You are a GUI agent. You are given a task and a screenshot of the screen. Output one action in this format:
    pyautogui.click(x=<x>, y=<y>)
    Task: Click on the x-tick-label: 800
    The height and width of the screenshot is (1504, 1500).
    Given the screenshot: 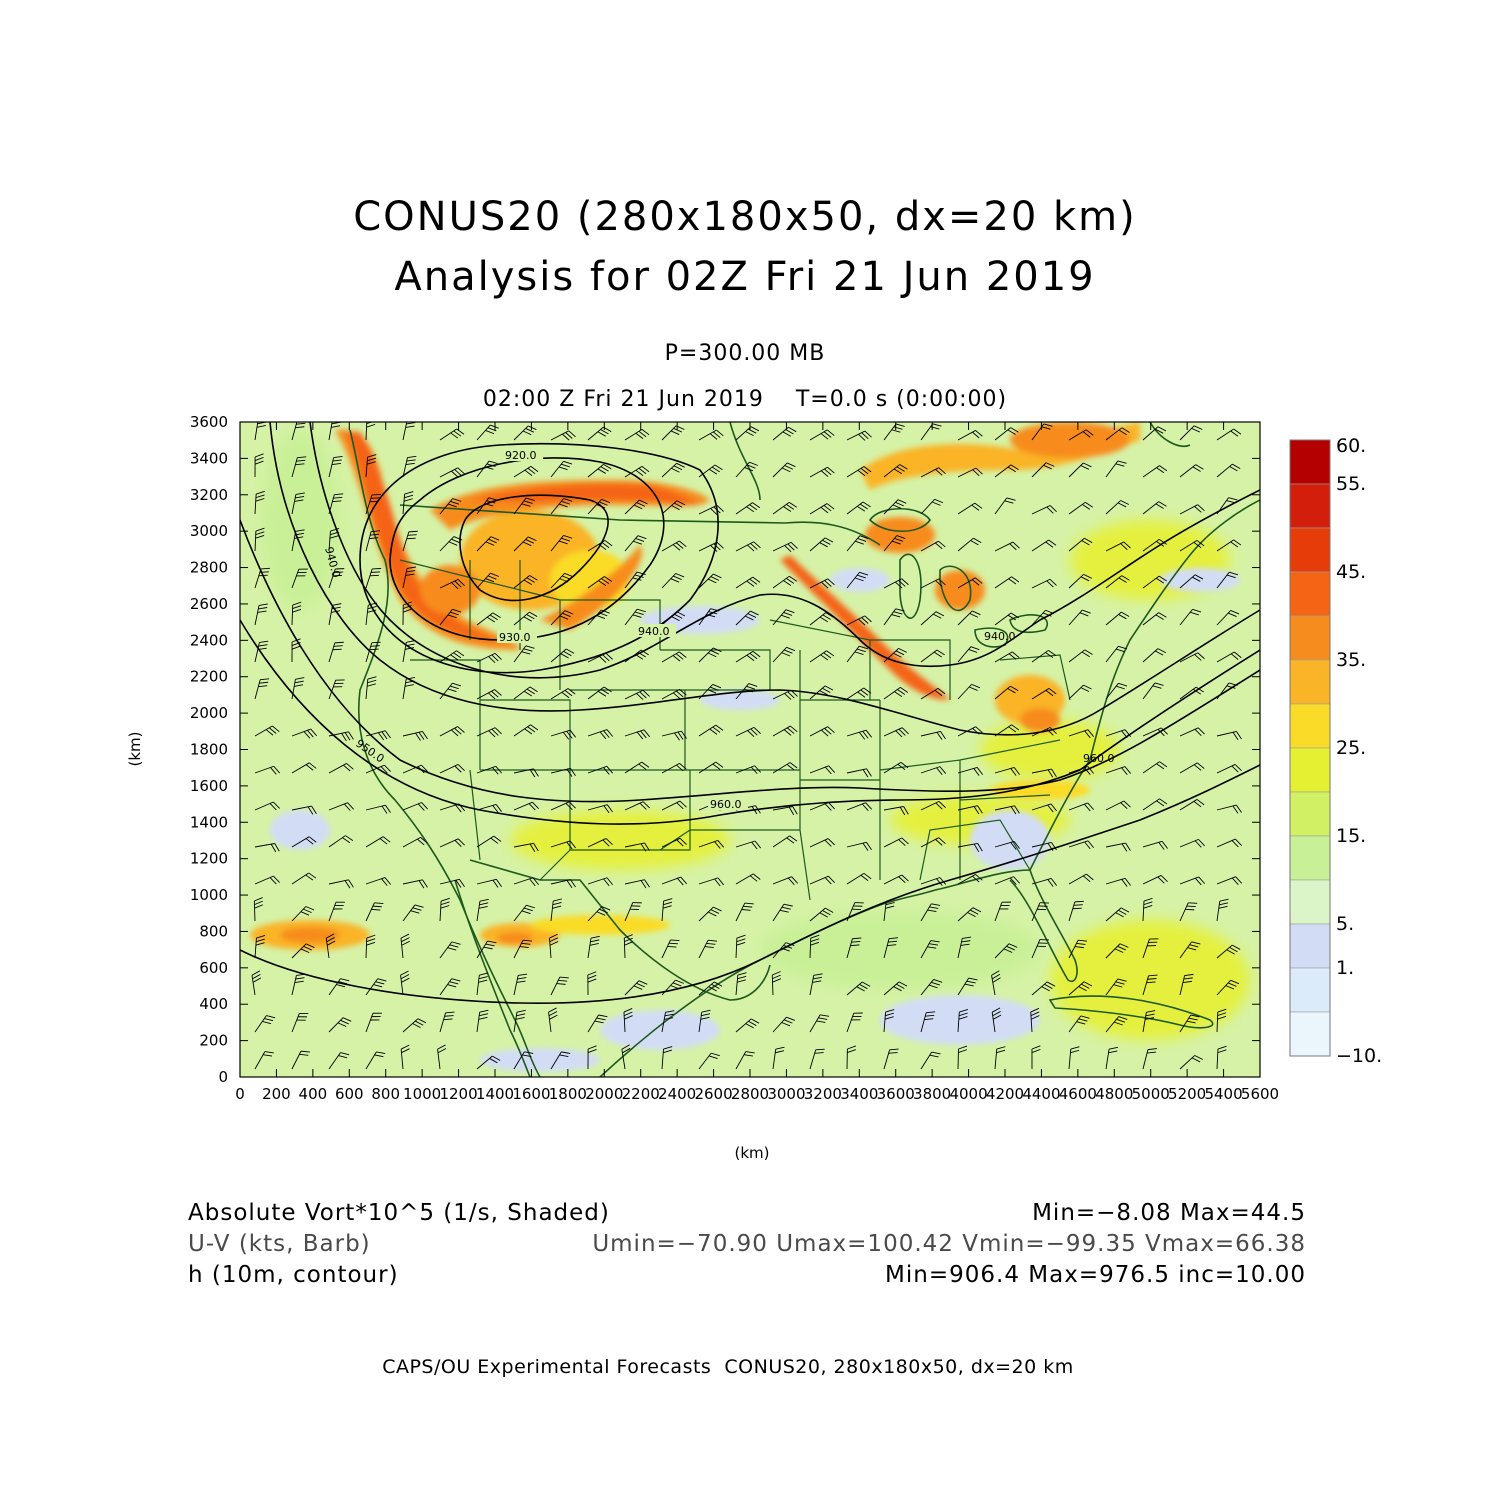 What is the action you would take?
    pyautogui.click(x=385, y=1094)
    